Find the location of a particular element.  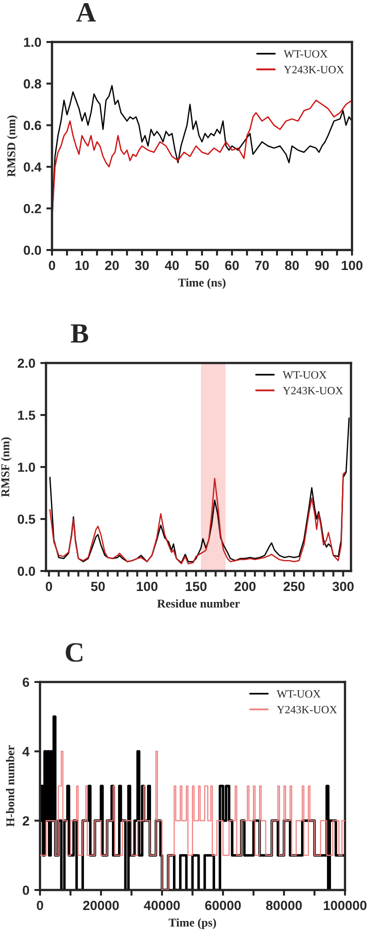

y-axis-title: RMSF (nm) is located at coordinates (6, 467).